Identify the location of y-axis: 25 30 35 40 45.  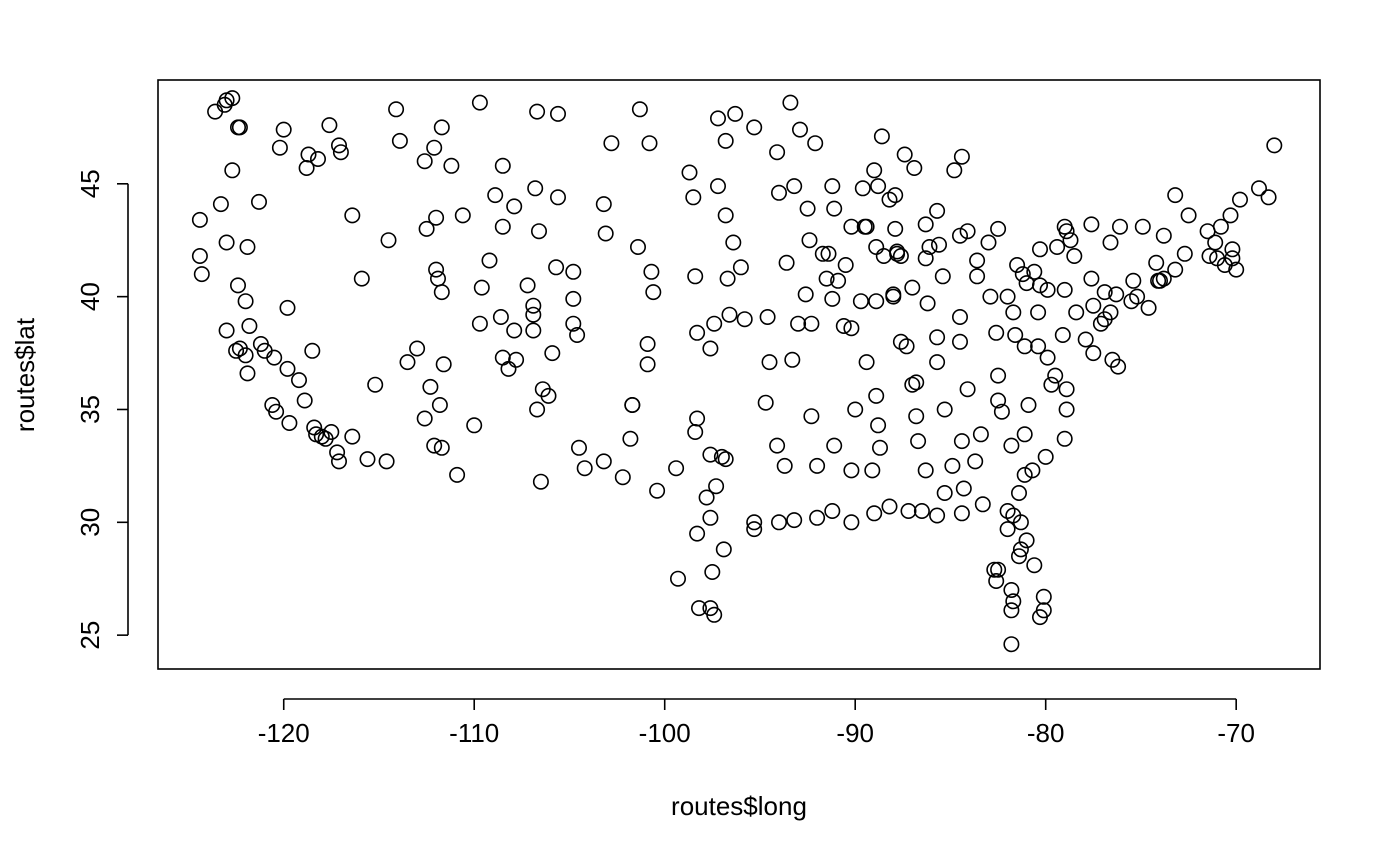
(102, 409).